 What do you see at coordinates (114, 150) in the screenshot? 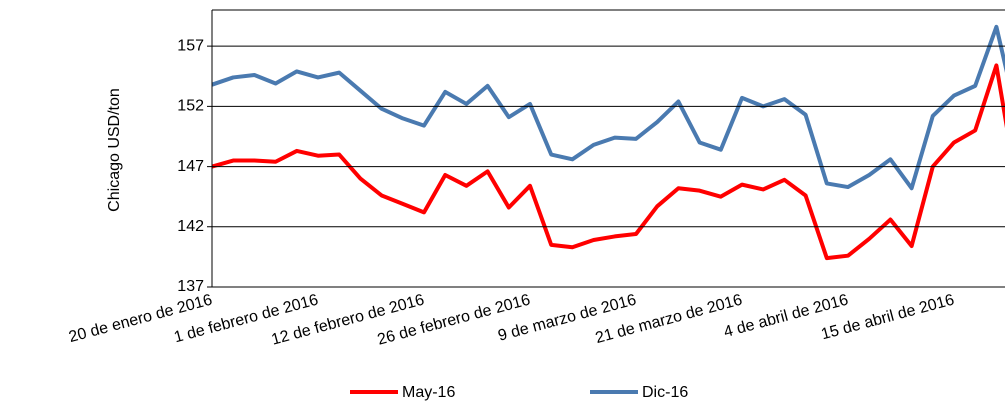
I see `y-axis-label: Chicago USD/ton` at bounding box center [114, 150].